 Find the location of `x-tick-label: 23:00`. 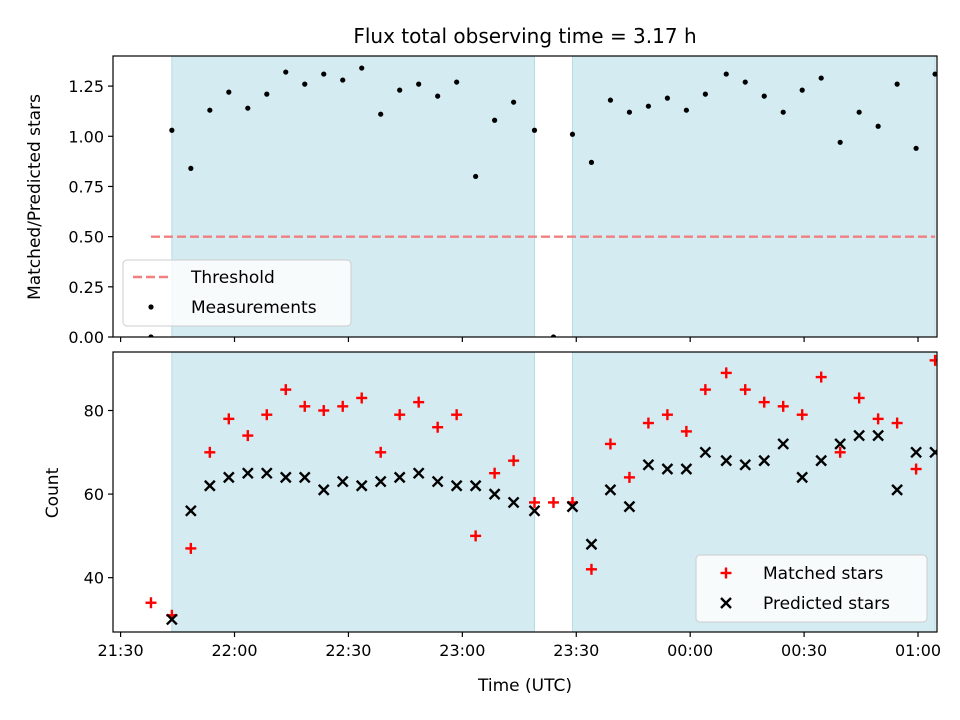

x-tick-label: 23:00 is located at coordinates (462, 650).